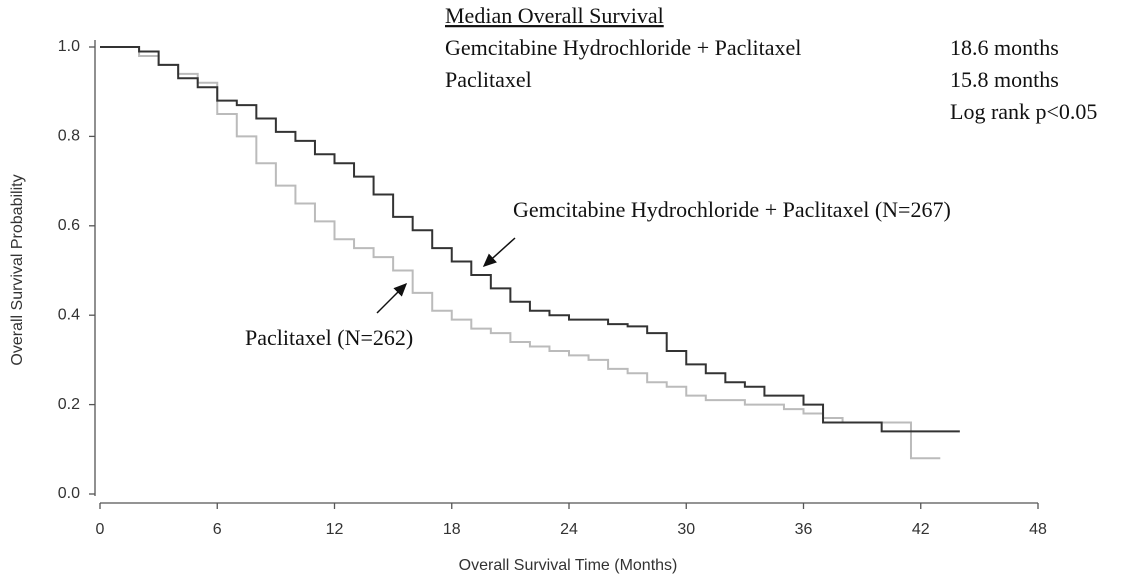 The image size is (1141, 582). I want to click on x-tick-label: 30, so click(686, 529).